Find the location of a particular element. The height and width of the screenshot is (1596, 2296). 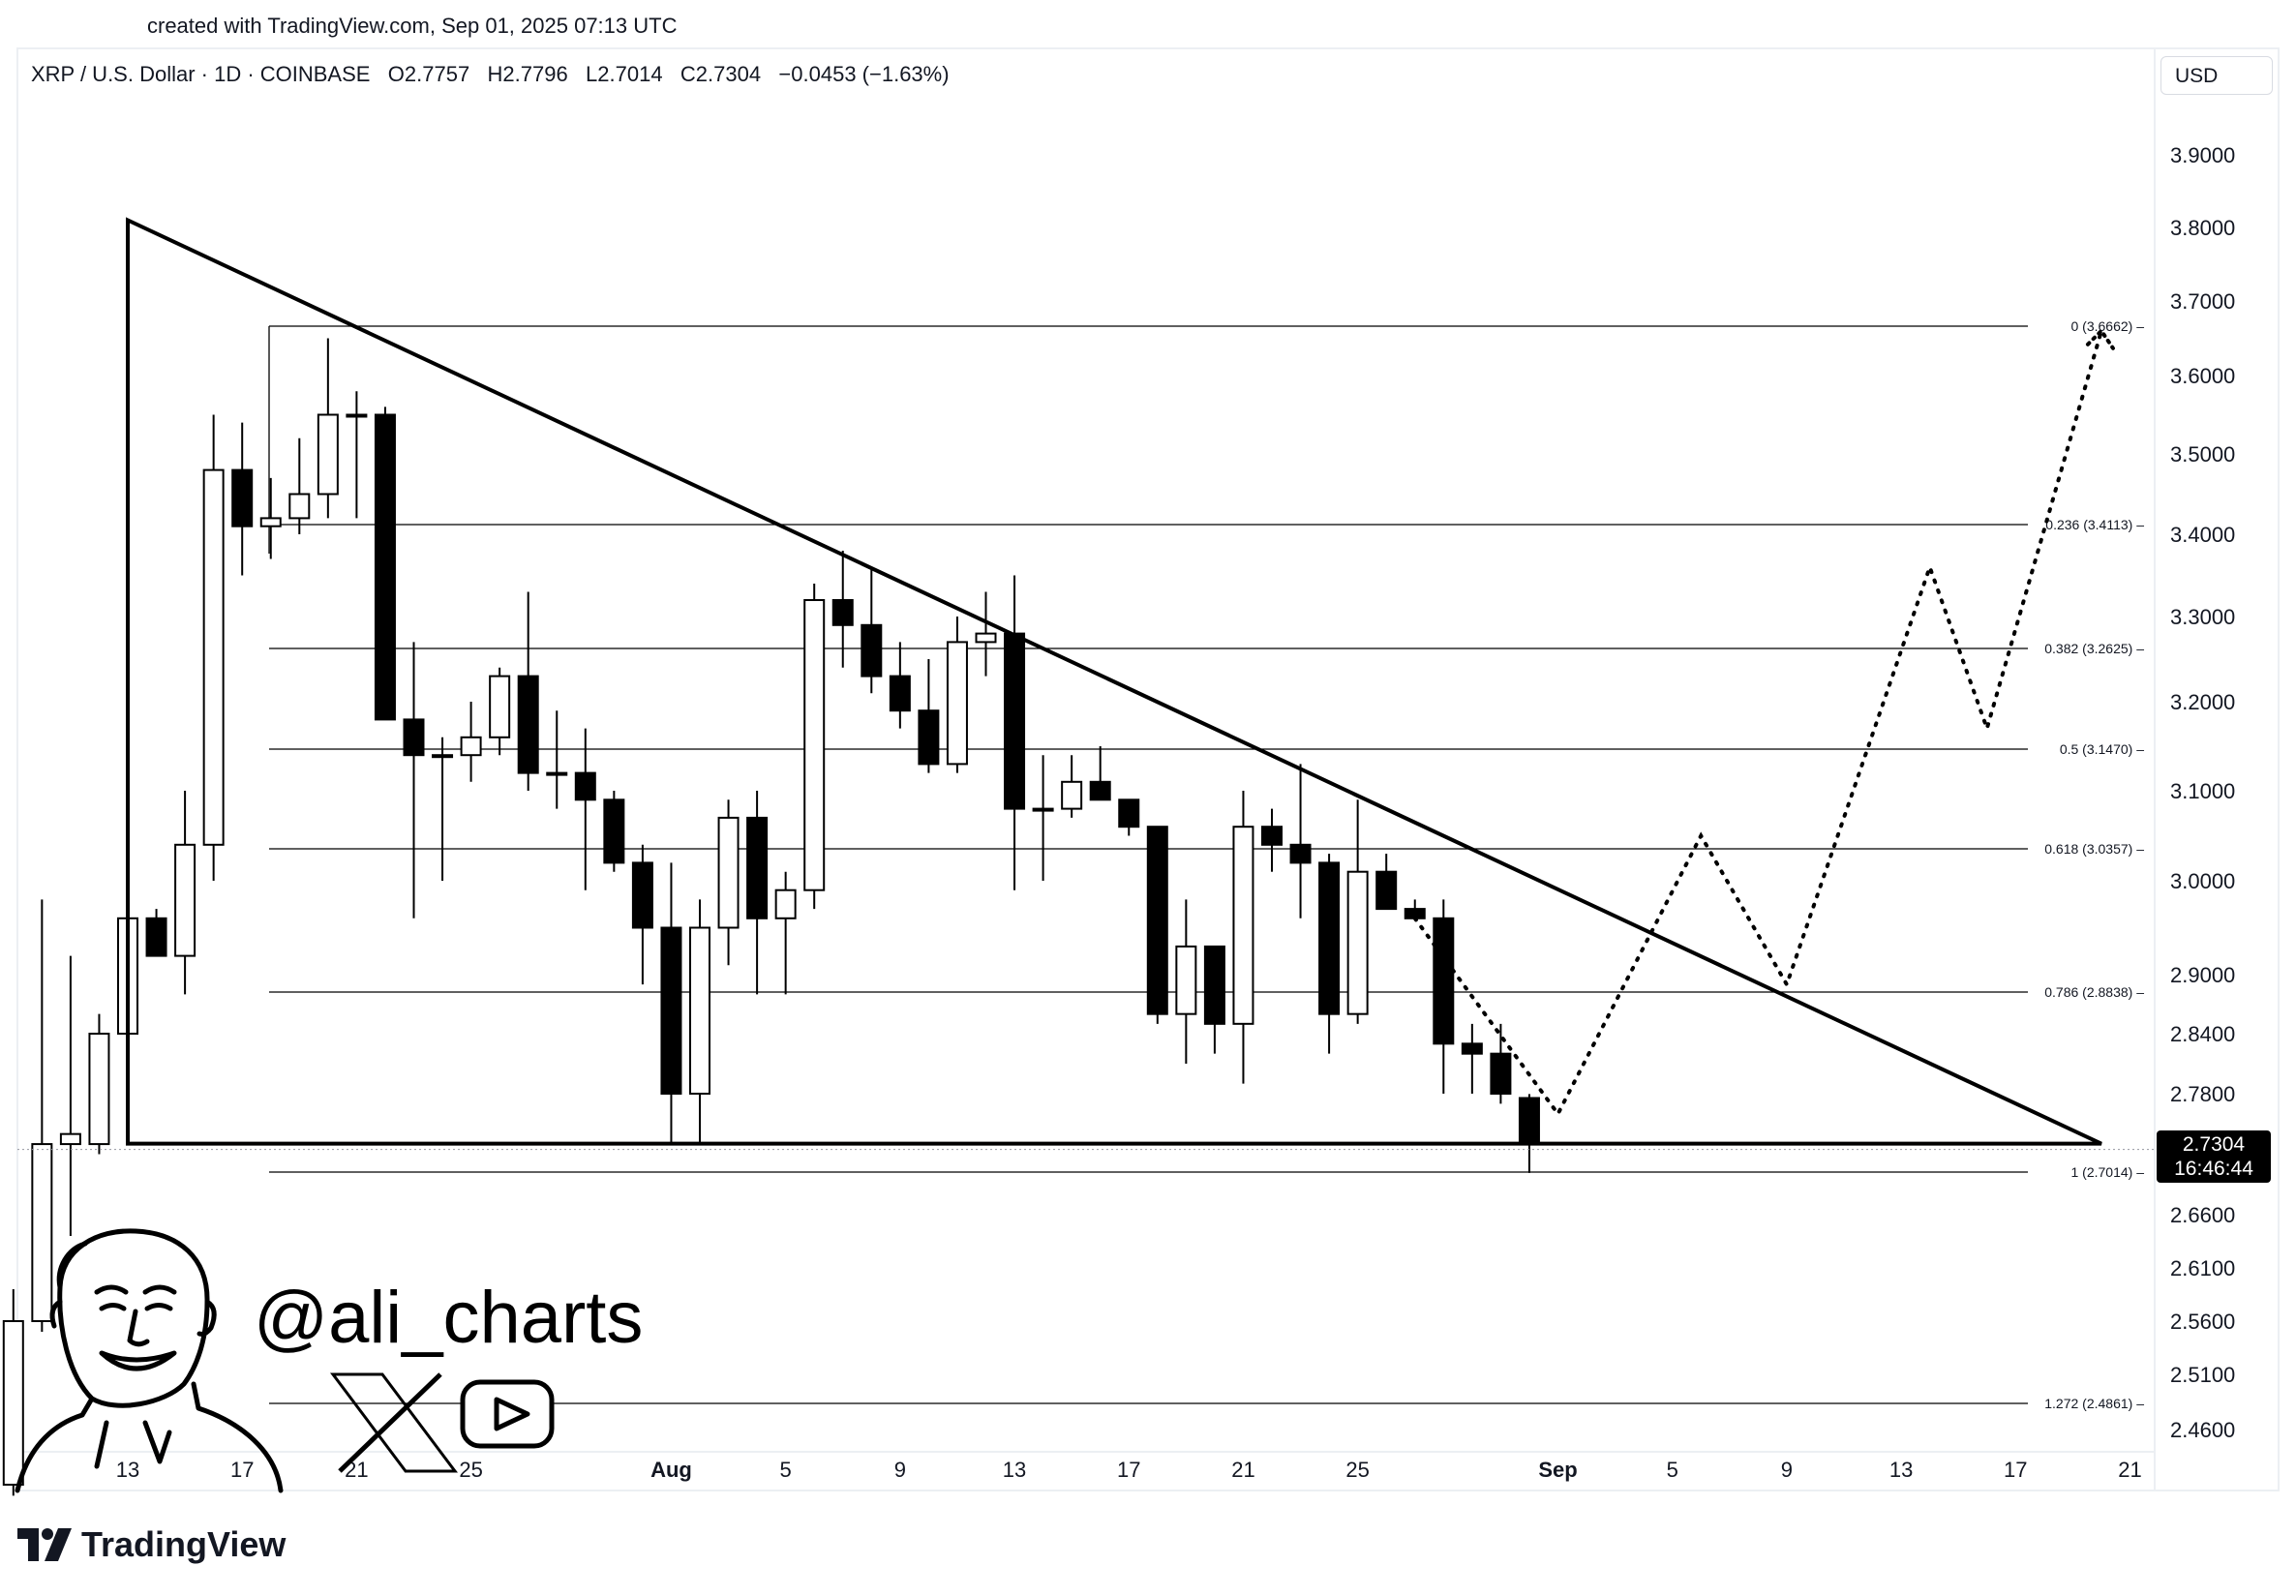

last-price-tag: 2.7304 16:46:44 is located at coordinates (2214, 1156).